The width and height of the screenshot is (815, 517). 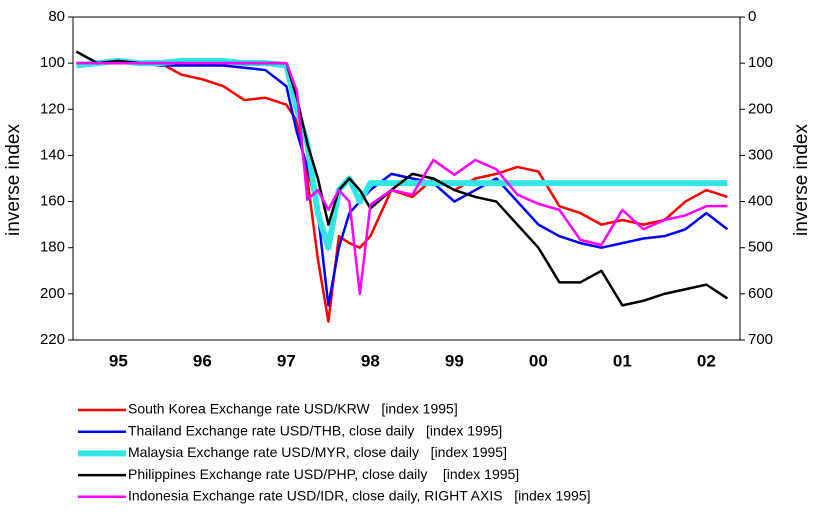 What do you see at coordinates (801, 180) in the screenshot?
I see `y2-axis-label: inverse index` at bounding box center [801, 180].